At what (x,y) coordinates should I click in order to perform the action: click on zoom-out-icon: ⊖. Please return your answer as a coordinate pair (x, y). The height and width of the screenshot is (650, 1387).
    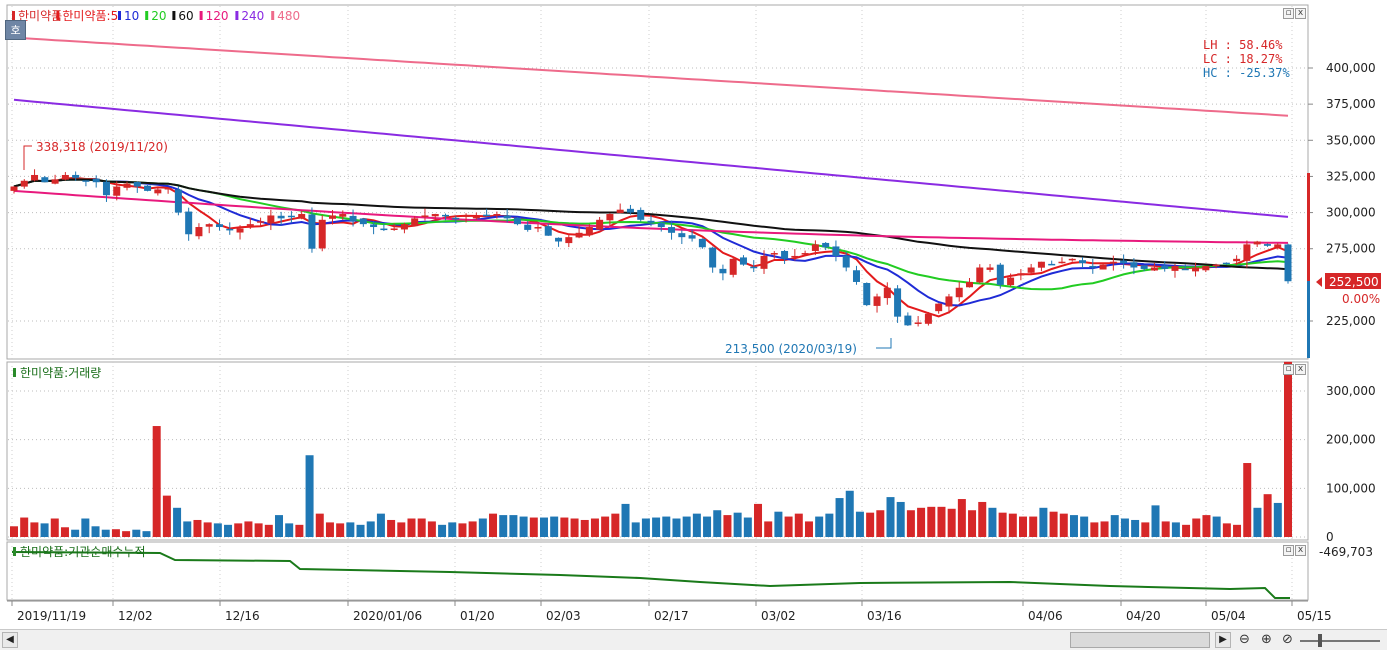
    Looking at the image, I should click on (1244, 639).